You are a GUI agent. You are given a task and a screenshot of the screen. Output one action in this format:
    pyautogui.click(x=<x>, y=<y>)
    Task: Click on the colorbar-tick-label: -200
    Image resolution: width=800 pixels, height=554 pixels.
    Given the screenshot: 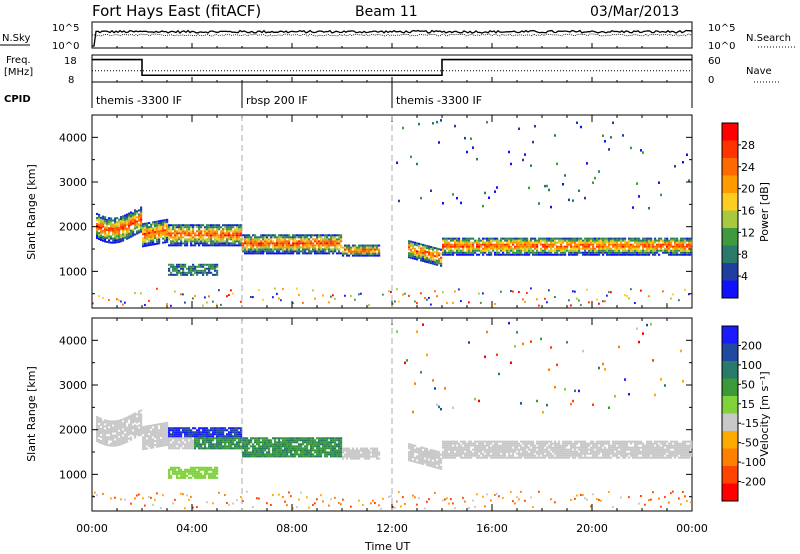 What is the action you would take?
    pyautogui.click(x=753, y=482)
    